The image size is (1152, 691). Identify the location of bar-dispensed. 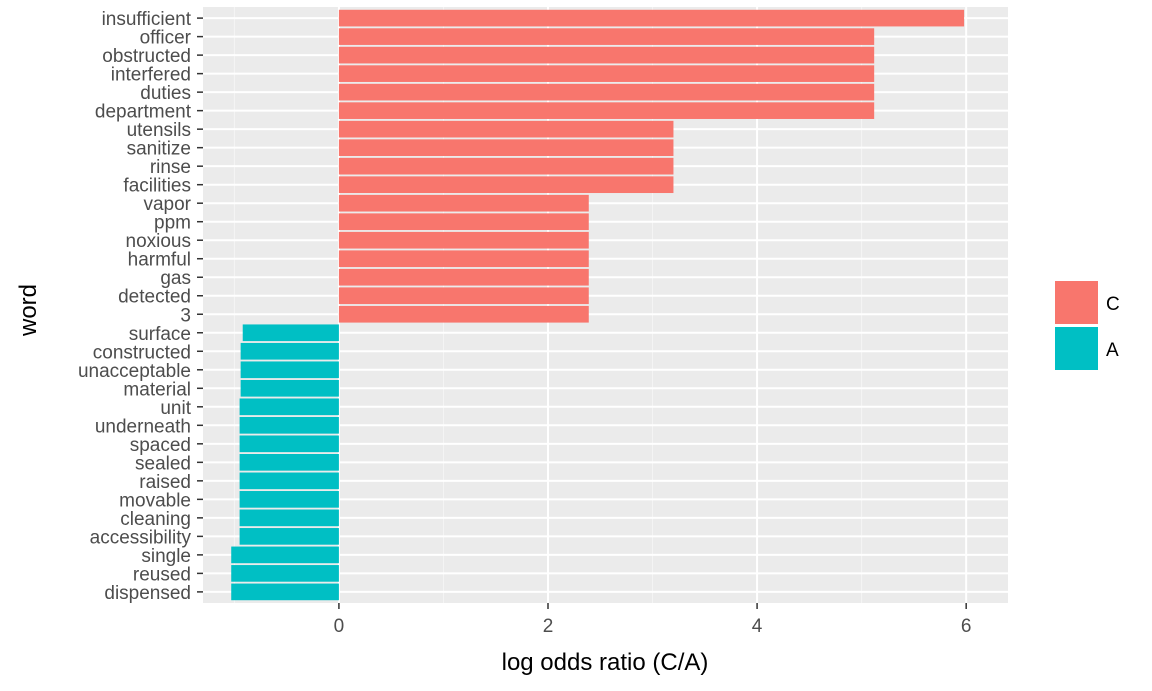
(285, 592).